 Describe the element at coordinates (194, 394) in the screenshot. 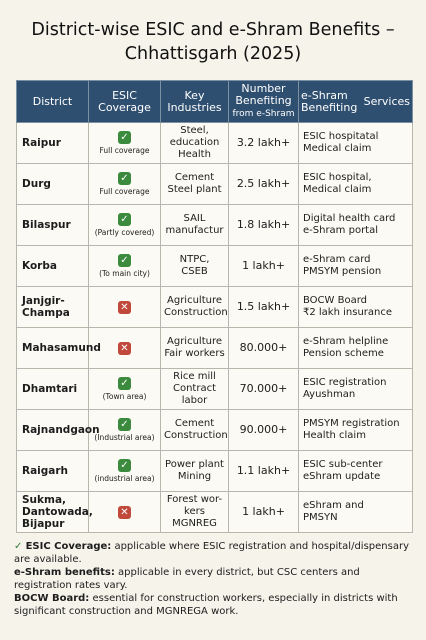

I see `industry-line: Contract labor` at that location.